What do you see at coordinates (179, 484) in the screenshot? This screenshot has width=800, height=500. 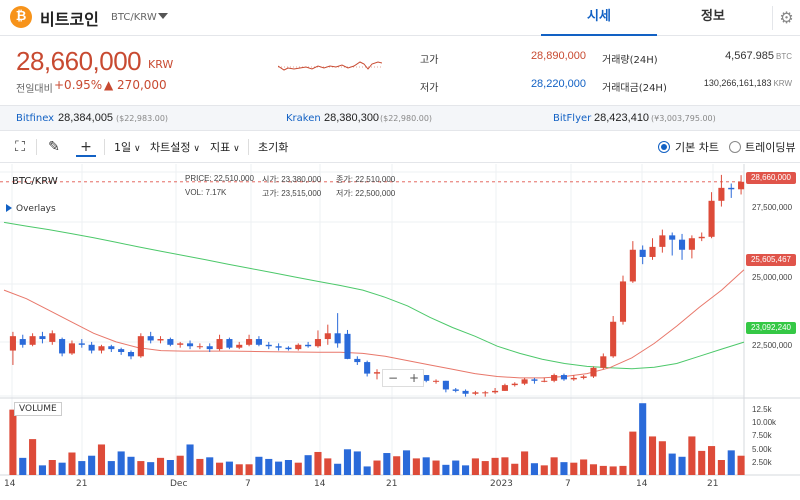 I see `x-tick-label: Dec` at bounding box center [179, 484].